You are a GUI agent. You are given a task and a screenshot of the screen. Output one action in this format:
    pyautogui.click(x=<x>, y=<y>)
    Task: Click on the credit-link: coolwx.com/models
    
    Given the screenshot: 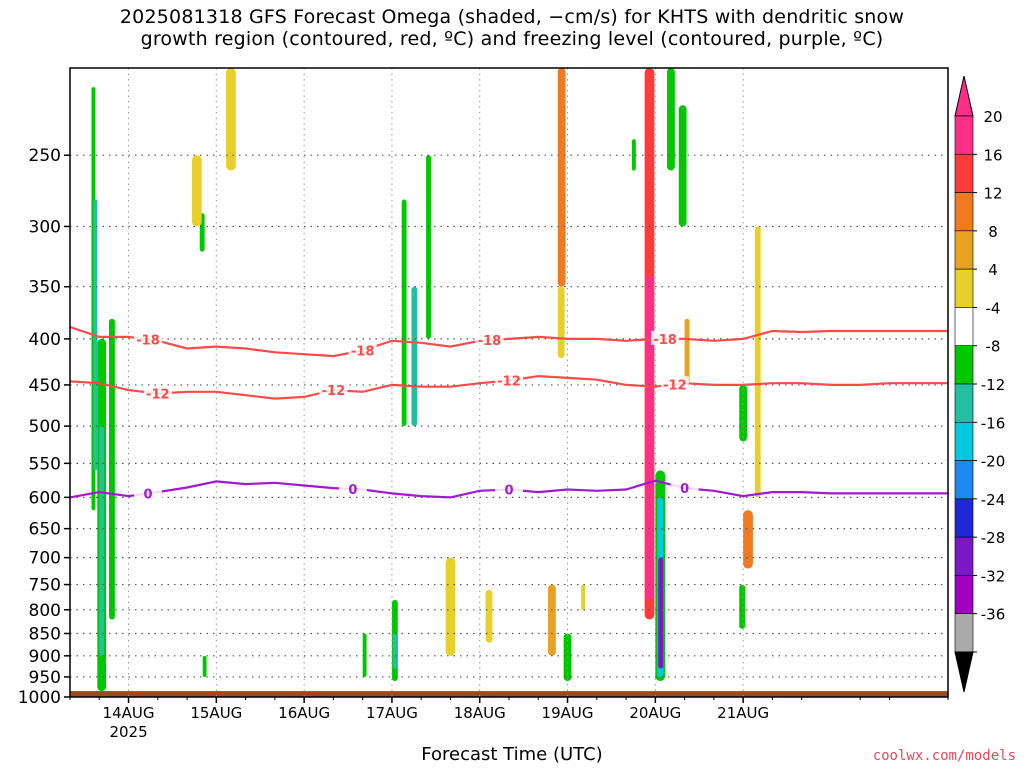 What is the action you would take?
    pyautogui.click(x=944, y=756)
    